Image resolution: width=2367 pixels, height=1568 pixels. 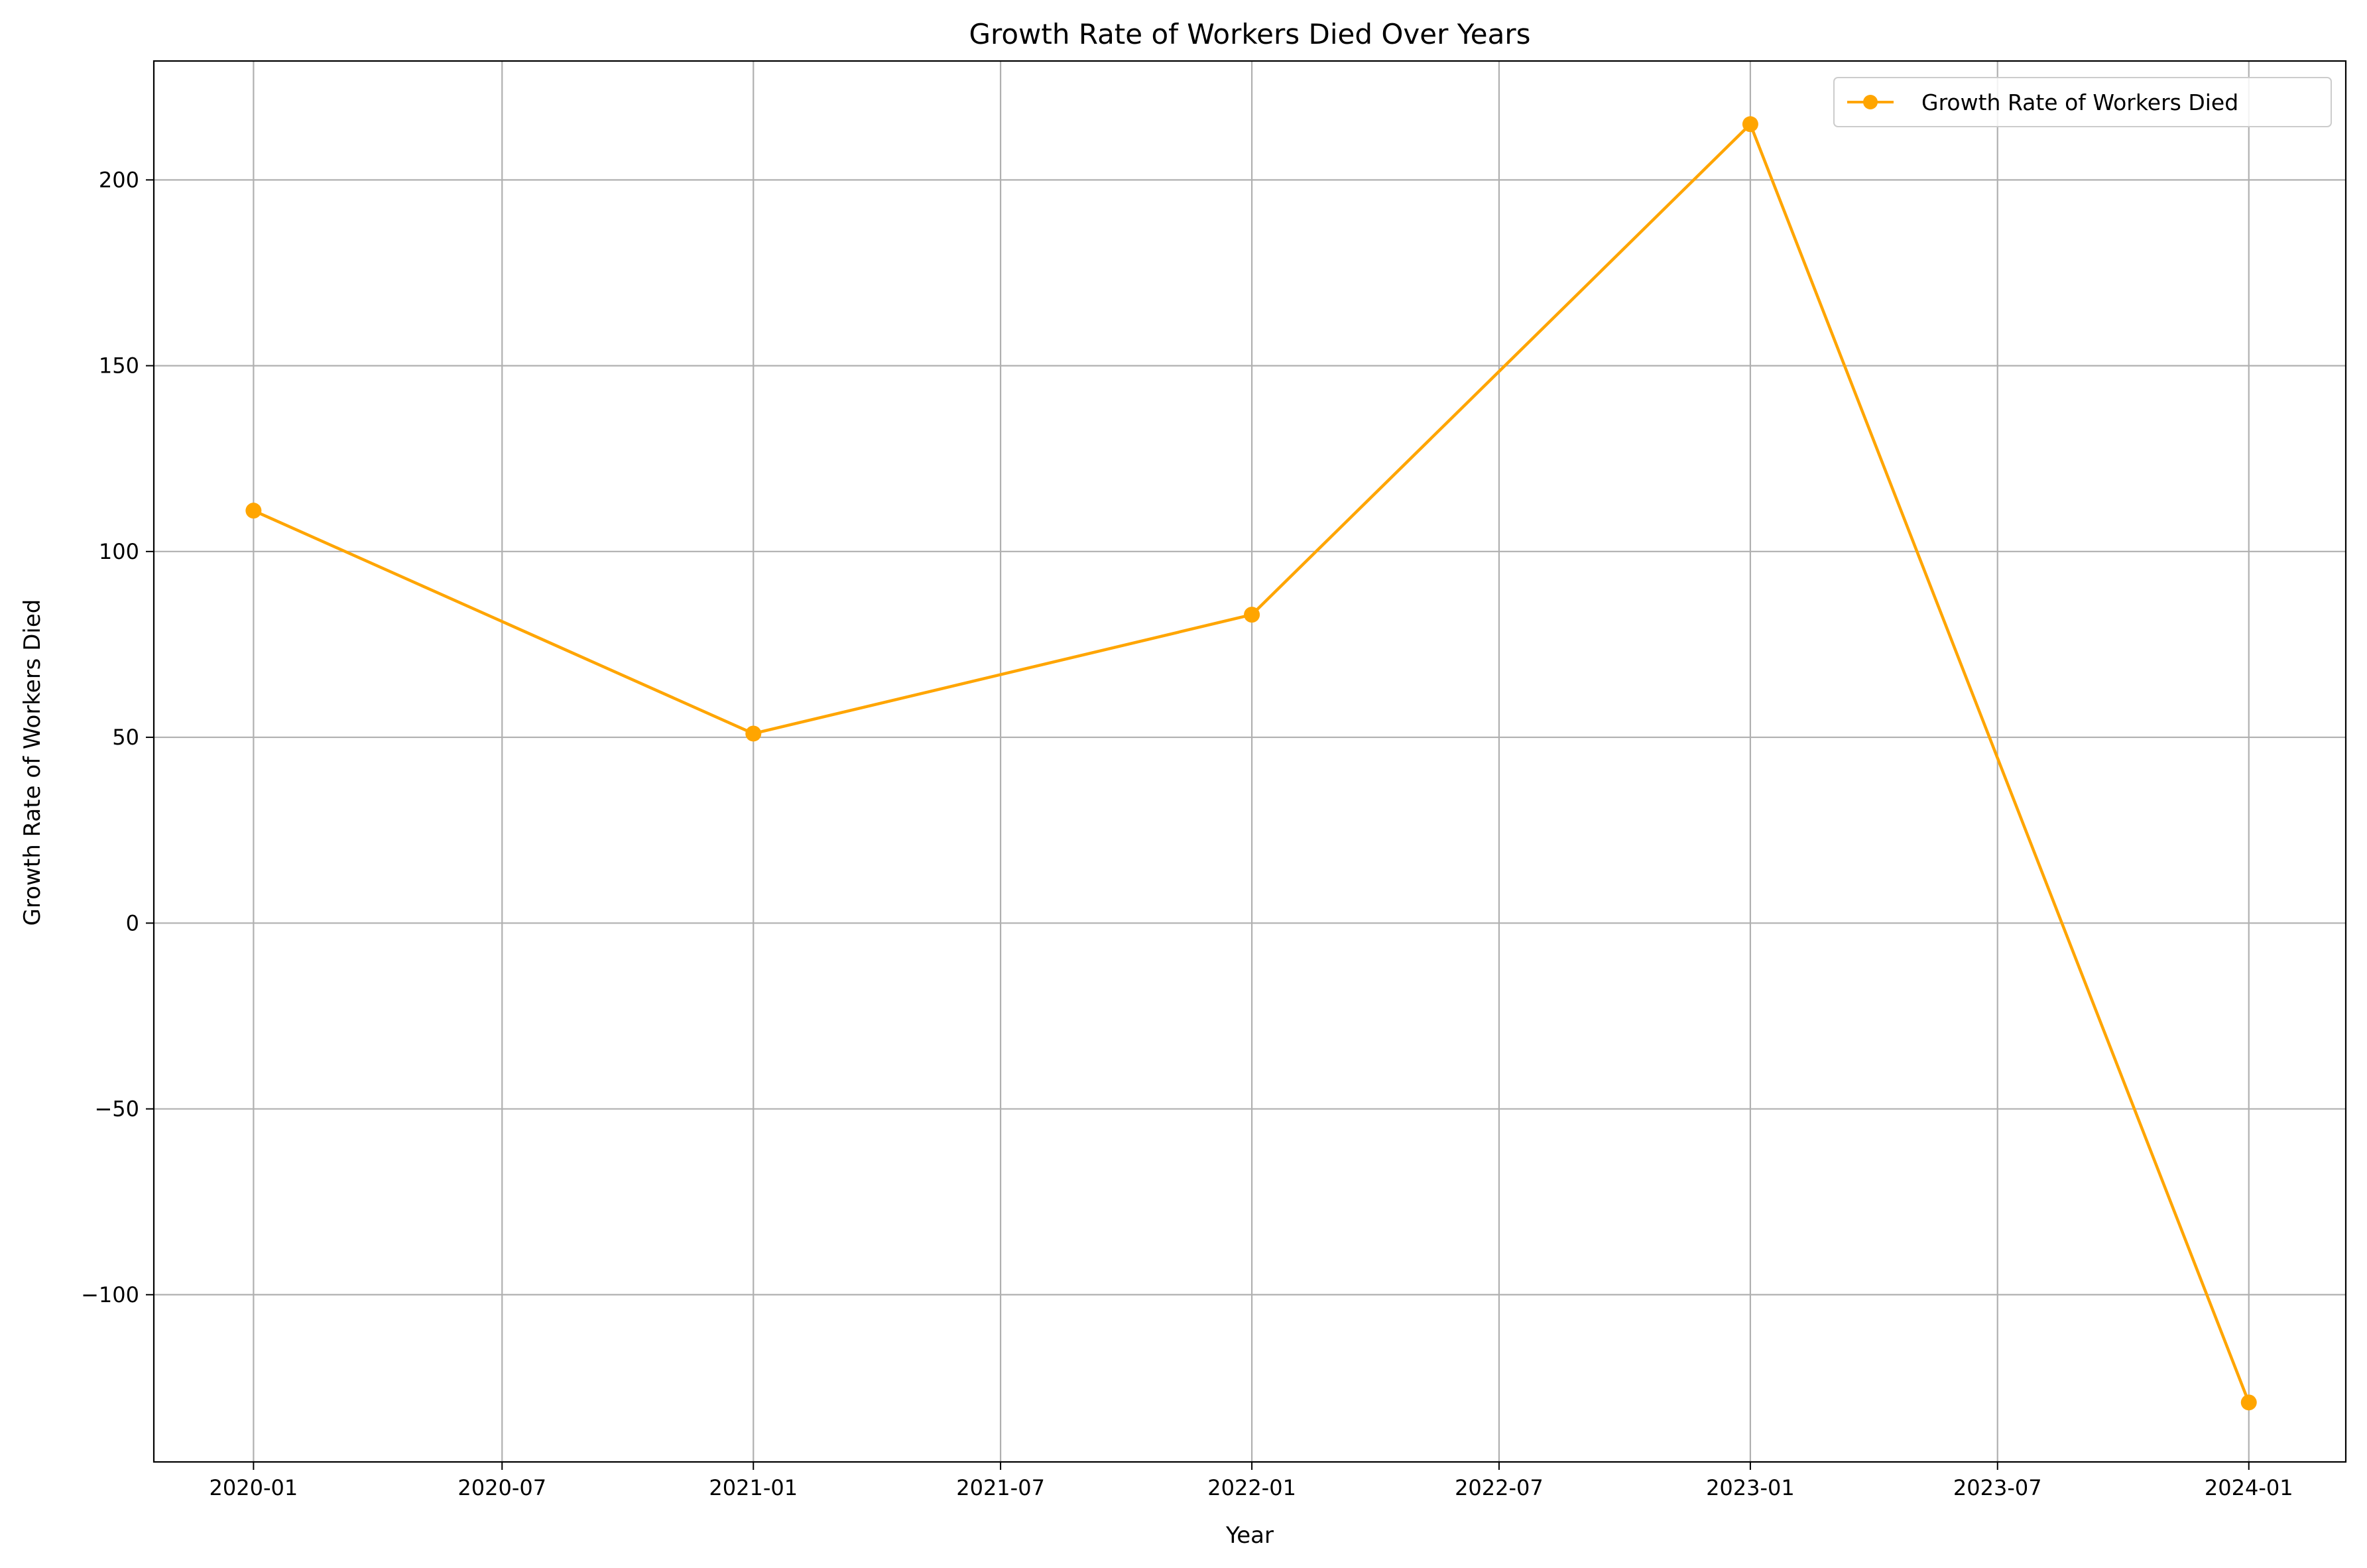 I want to click on x-tick-label: 2023-01, so click(x=1750, y=1487).